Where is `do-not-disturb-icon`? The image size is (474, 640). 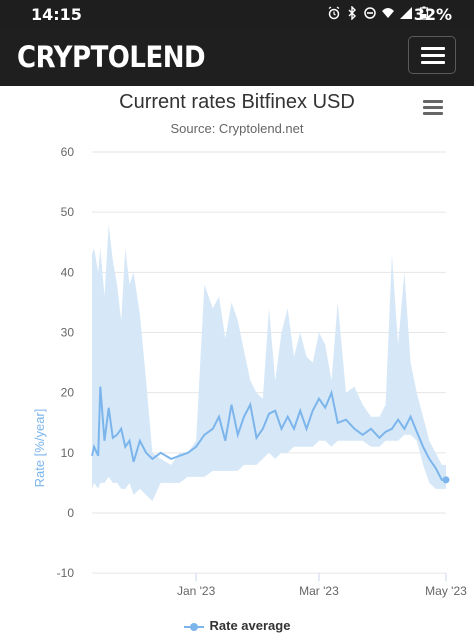 do-not-disturb-icon is located at coordinates (370, 13).